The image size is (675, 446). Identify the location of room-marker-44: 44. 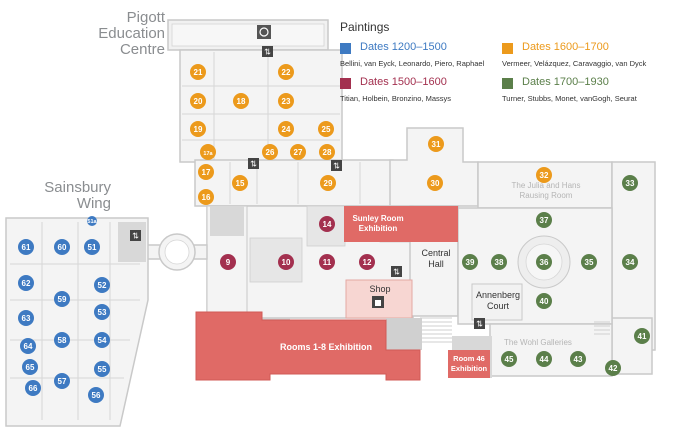
(544, 359).